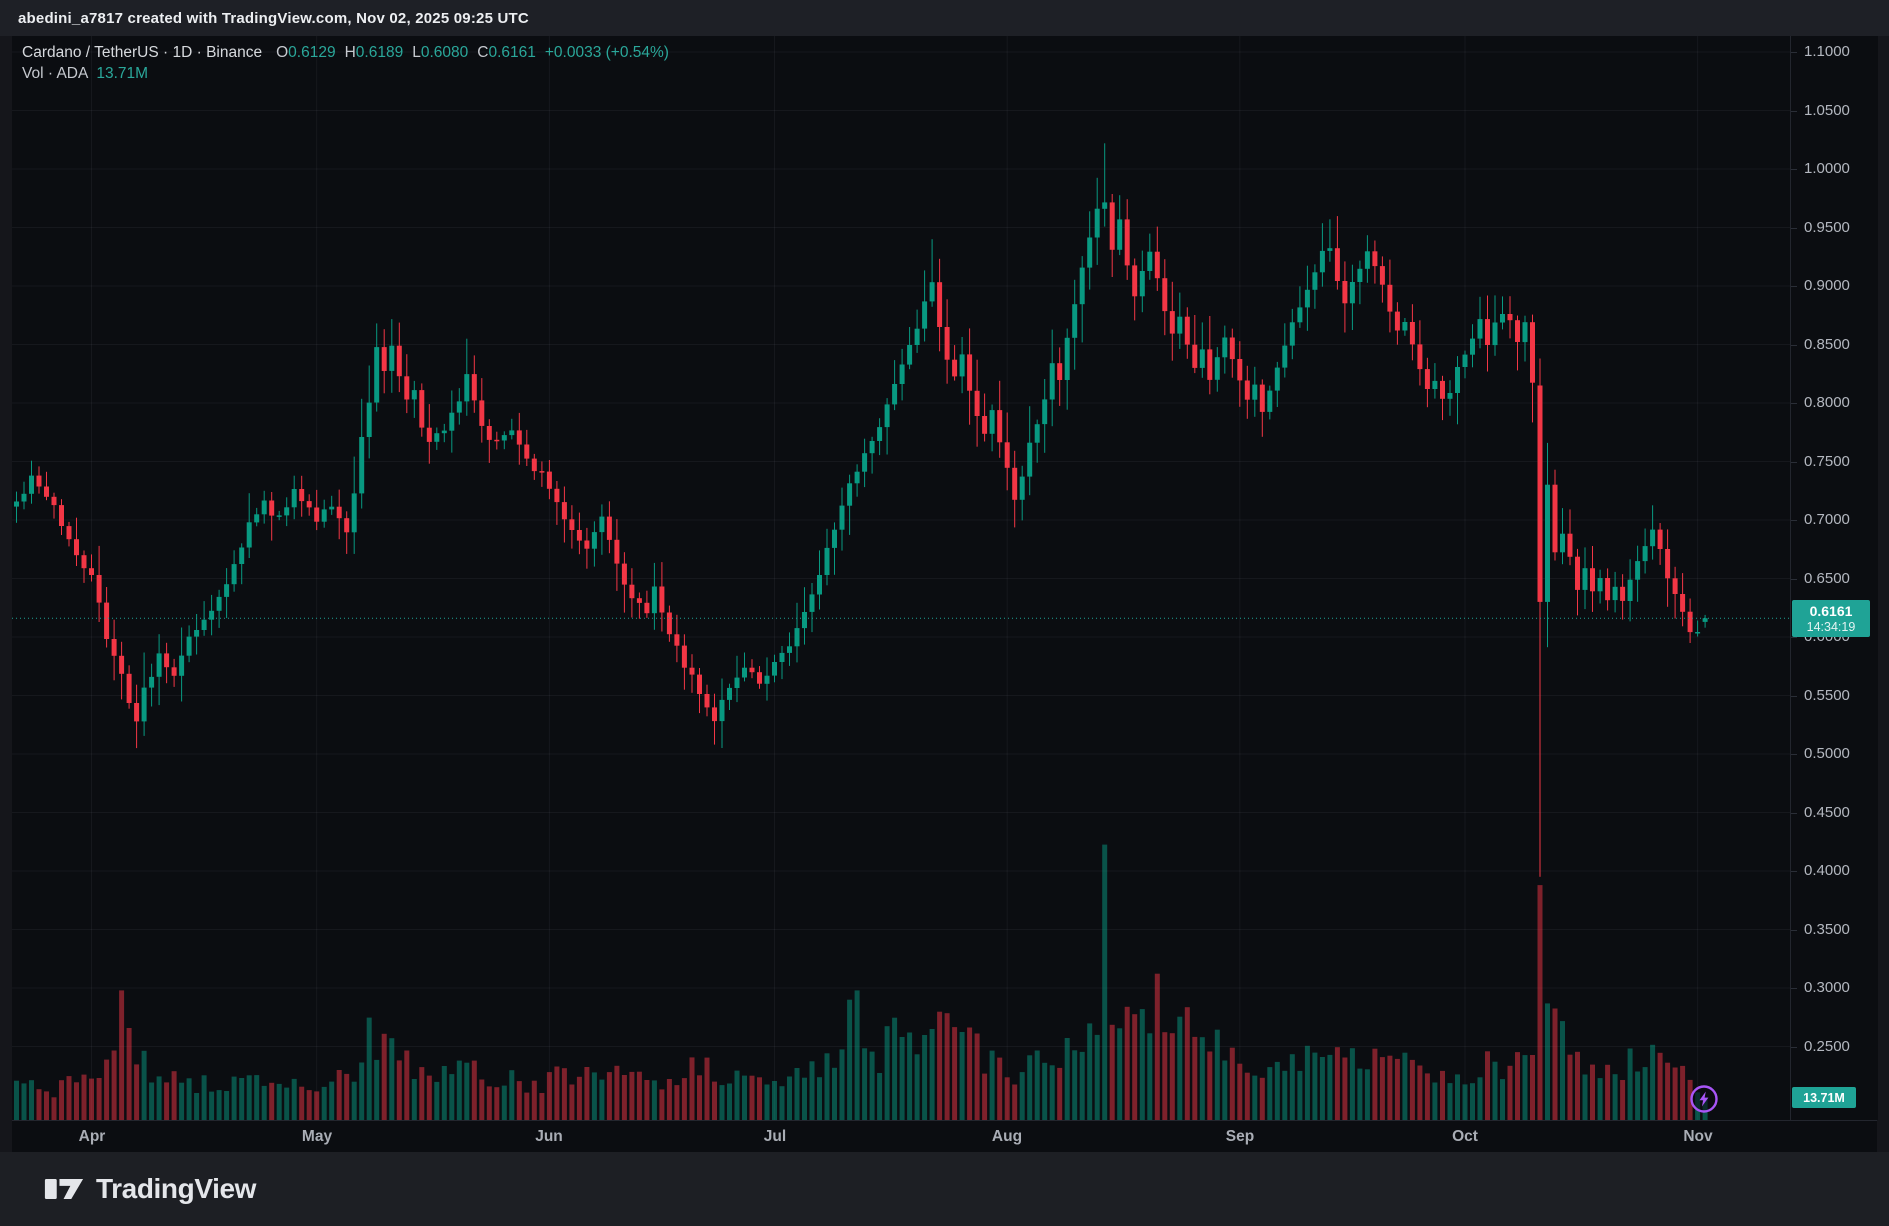 The height and width of the screenshot is (1226, 1889). I want to click on low-value: 0.6080, so click(444, 52).